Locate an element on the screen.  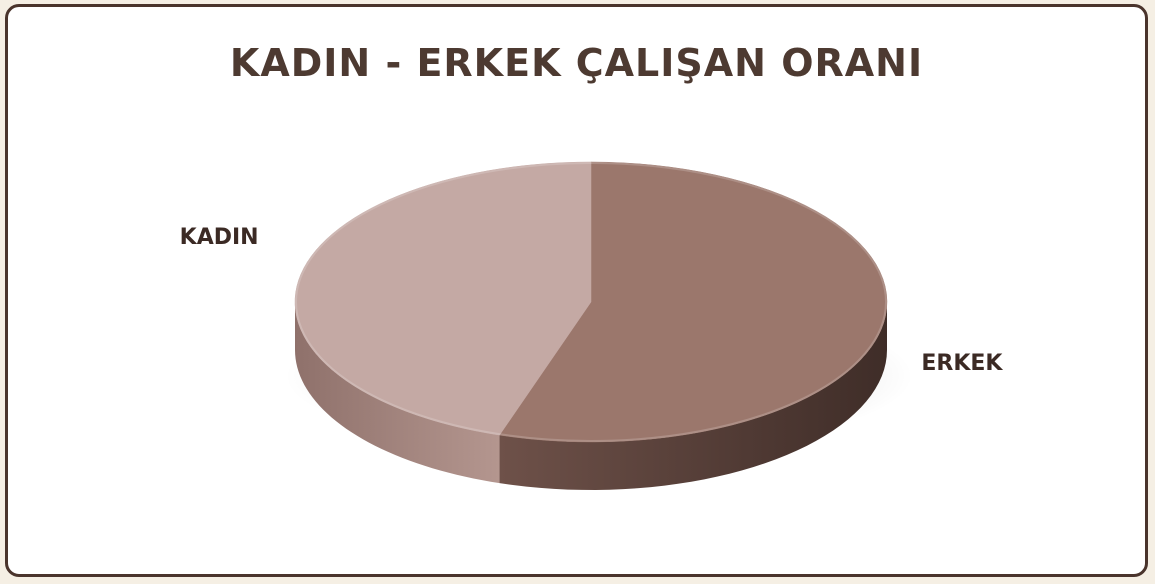
pie-slice-kadin is located at coordinates (443, 298).